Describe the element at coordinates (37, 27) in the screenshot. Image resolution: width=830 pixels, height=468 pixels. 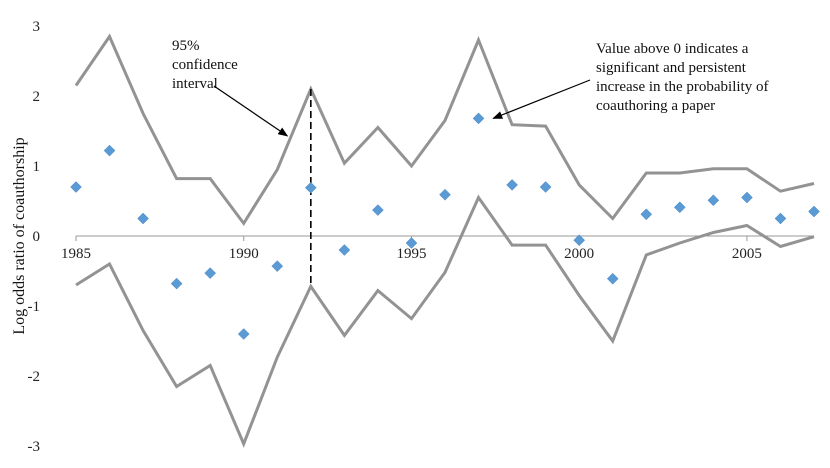
I see `y-tick-label: 3` at that location.